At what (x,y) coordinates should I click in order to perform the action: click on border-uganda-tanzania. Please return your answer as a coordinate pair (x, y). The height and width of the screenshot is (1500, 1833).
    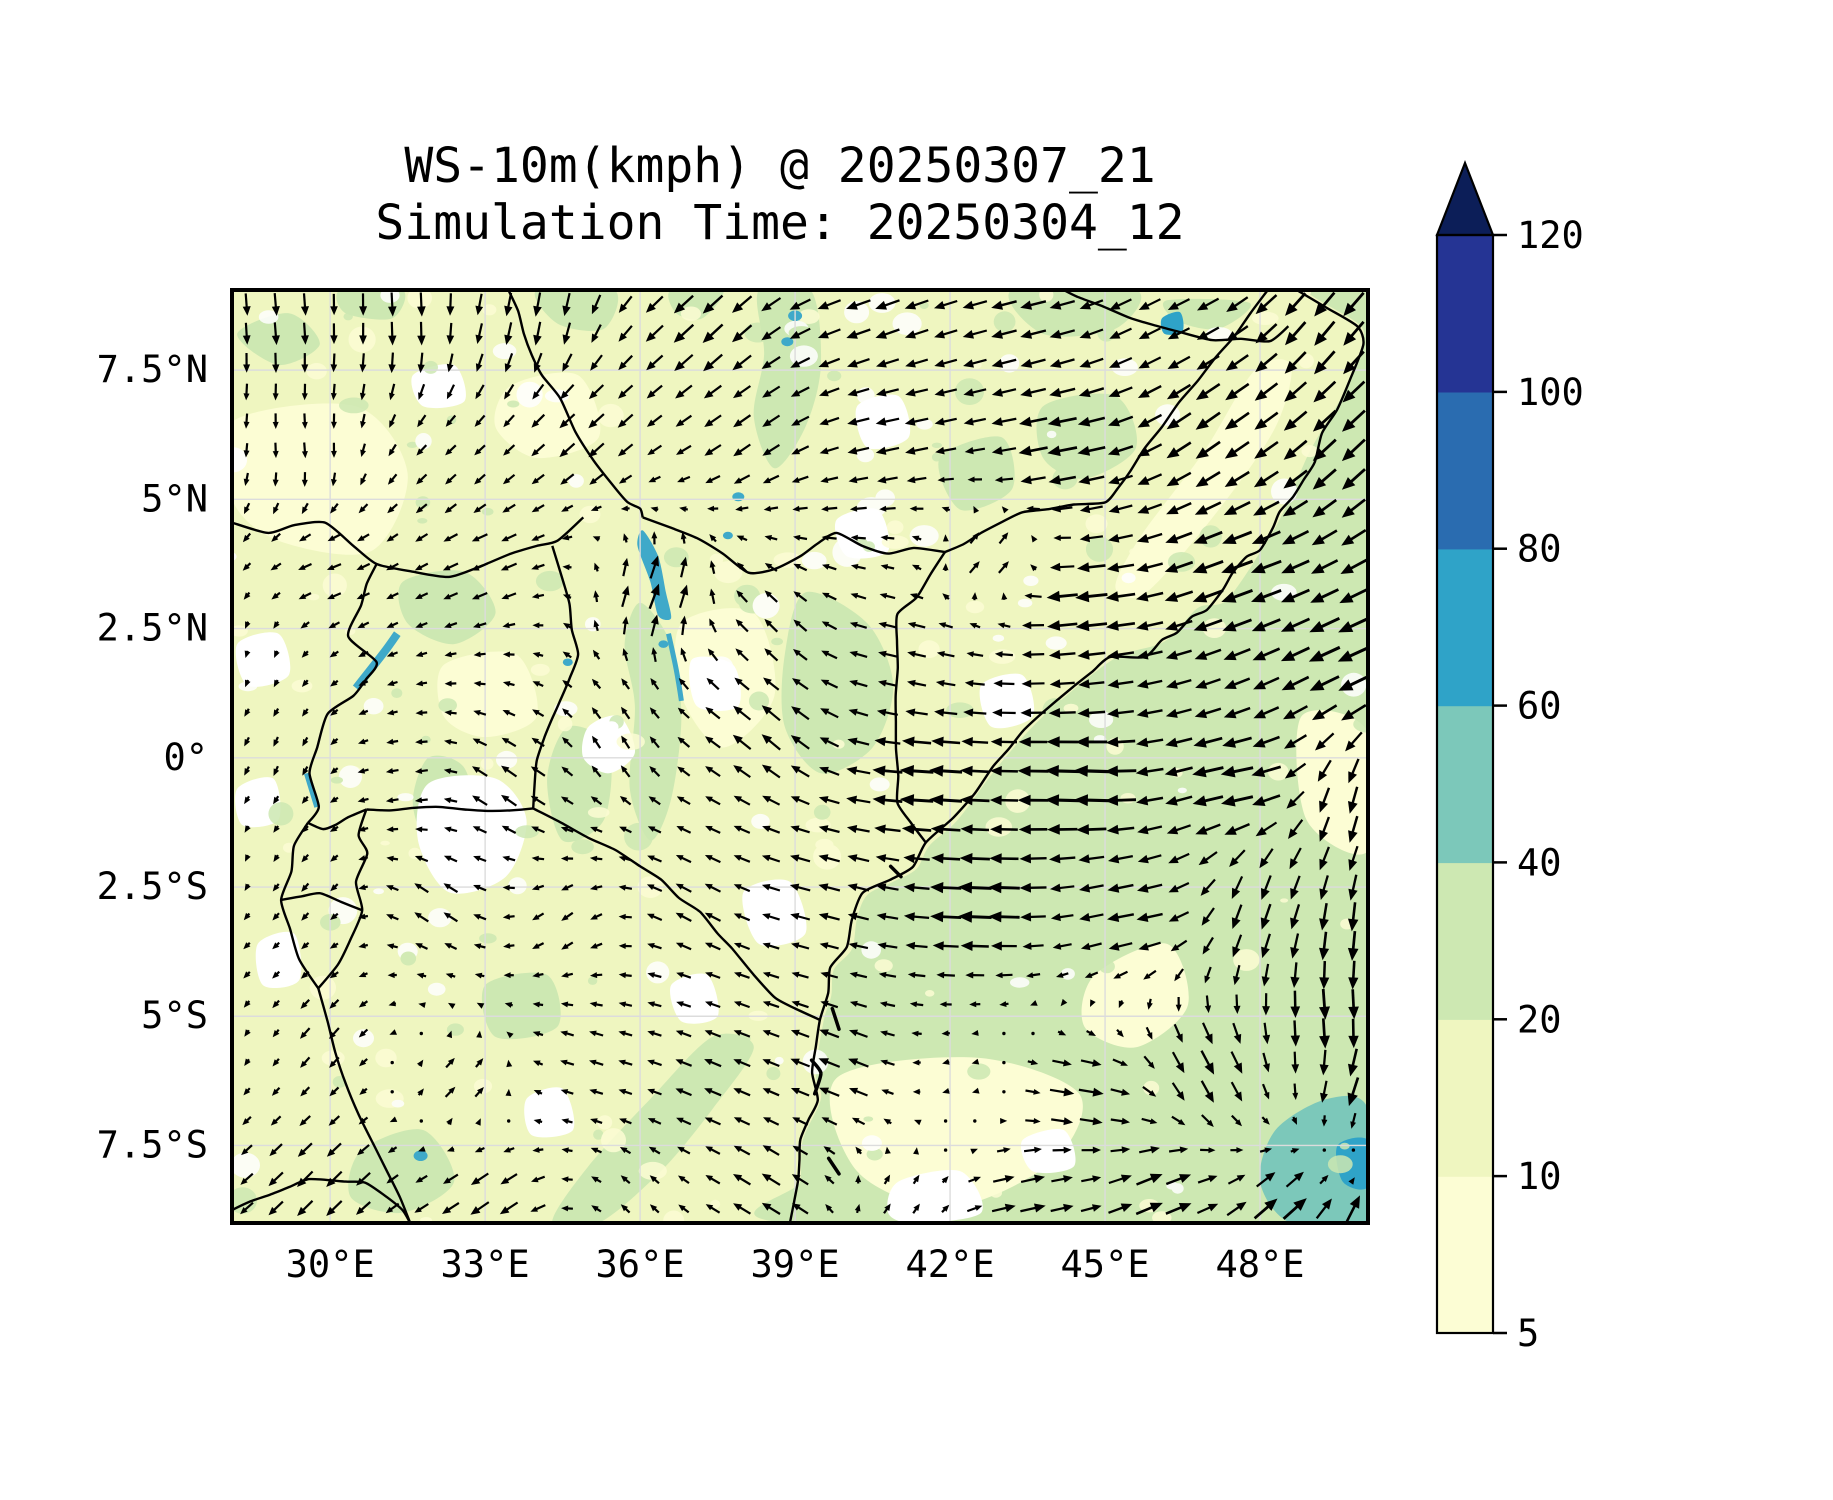
    Looking at the image, I should click on (450, 809).